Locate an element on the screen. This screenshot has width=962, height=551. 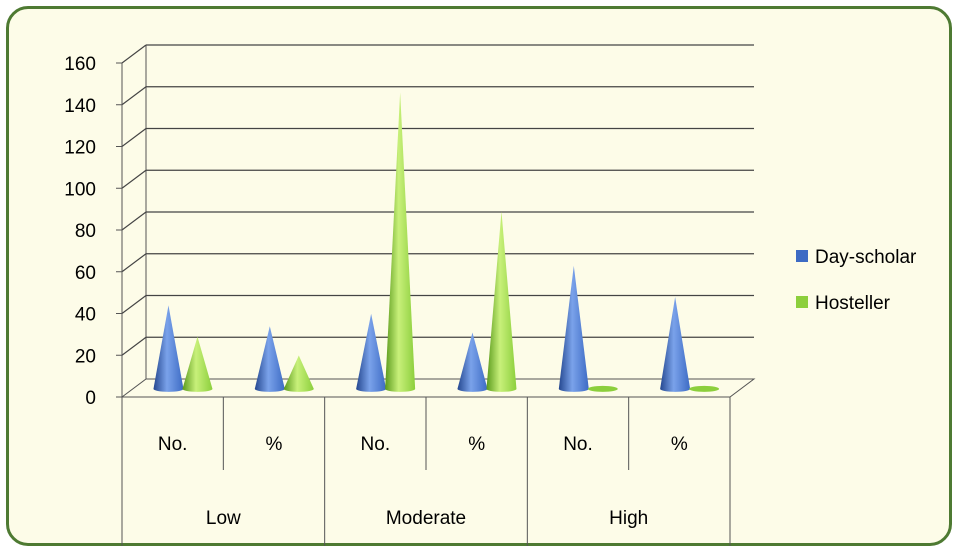
y-tick-label: 160 is located at coordinates (80, 64).